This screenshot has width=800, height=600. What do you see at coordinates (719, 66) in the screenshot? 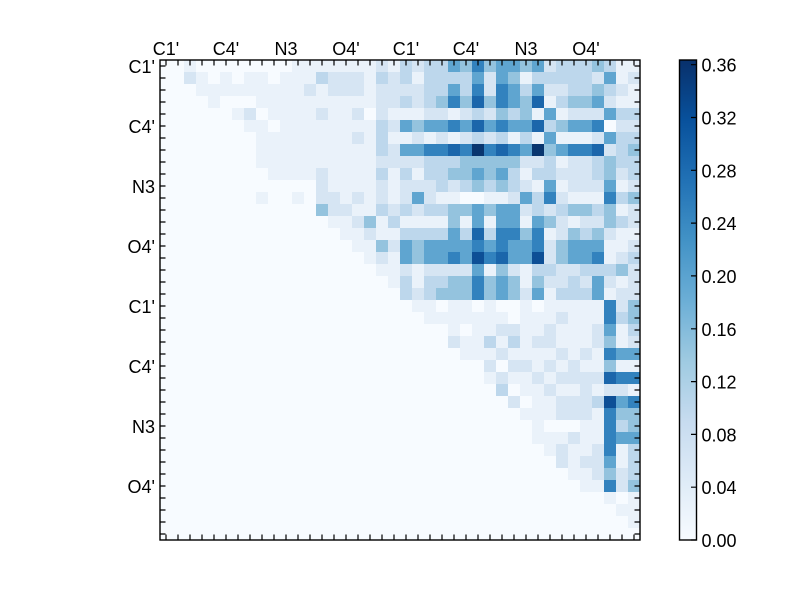
I see `svg-text: 0.36` at bounding box center [719, 66].